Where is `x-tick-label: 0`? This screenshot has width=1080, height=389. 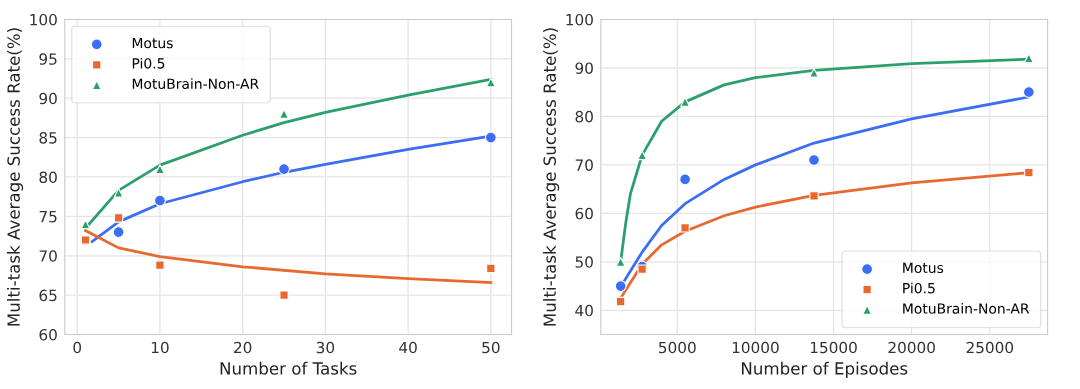 x-tick-label: 0 is located at coordinates (77, 347).